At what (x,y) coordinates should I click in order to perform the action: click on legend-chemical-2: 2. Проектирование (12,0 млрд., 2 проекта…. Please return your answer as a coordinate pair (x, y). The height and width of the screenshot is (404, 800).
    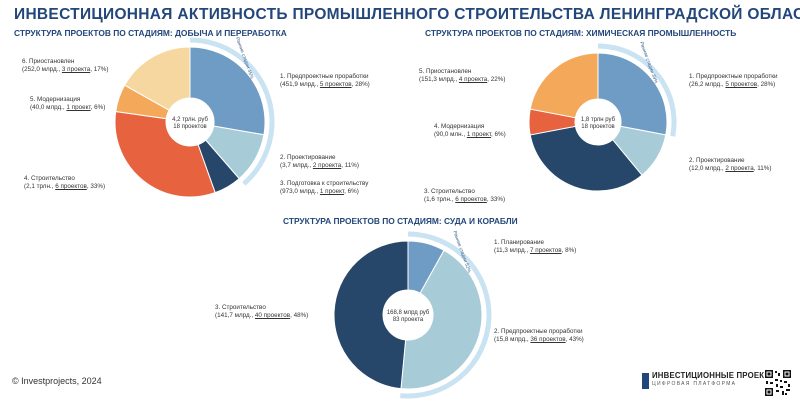
    Looking at the image, I should click on (730, 165).